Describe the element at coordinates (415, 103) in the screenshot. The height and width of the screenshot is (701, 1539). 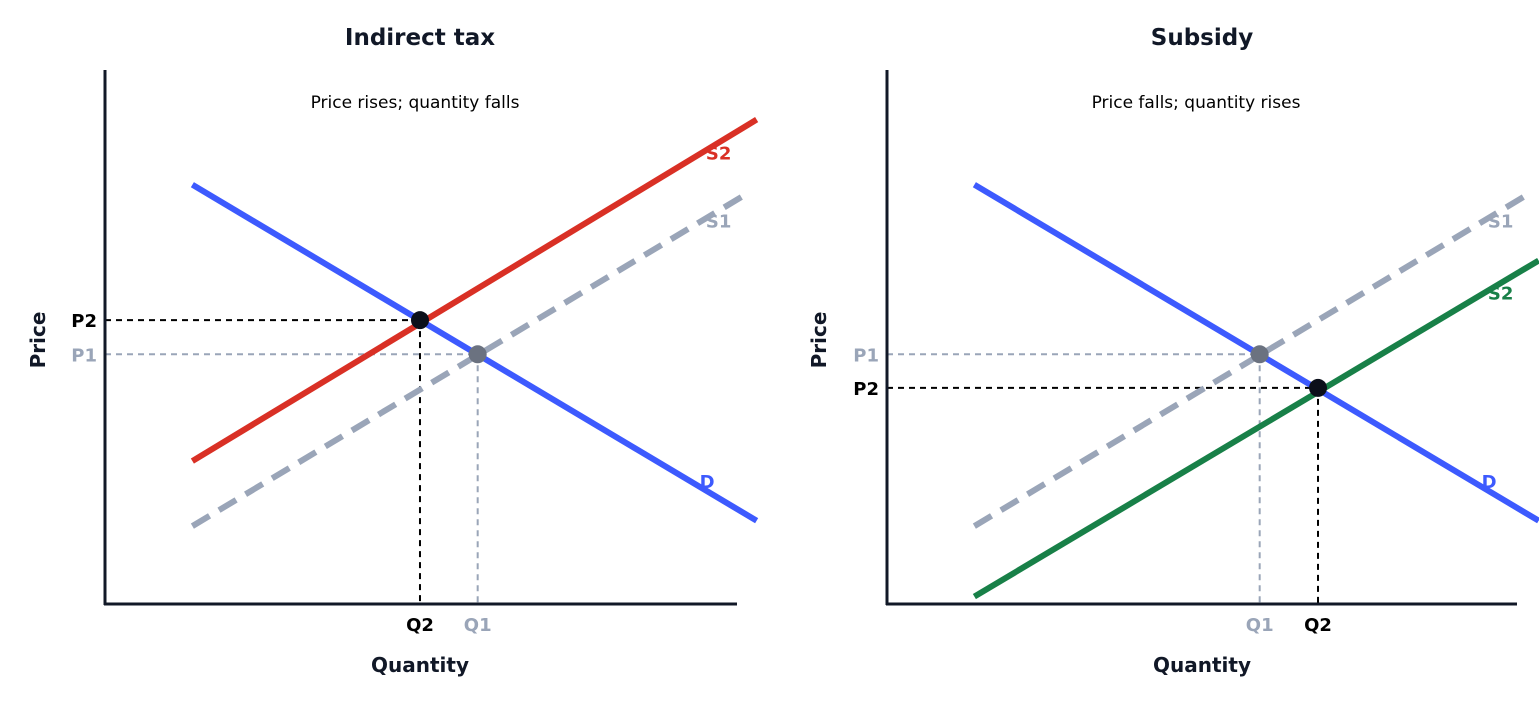
I see `panel-annotation: Price rises; quantity falls` at that location.